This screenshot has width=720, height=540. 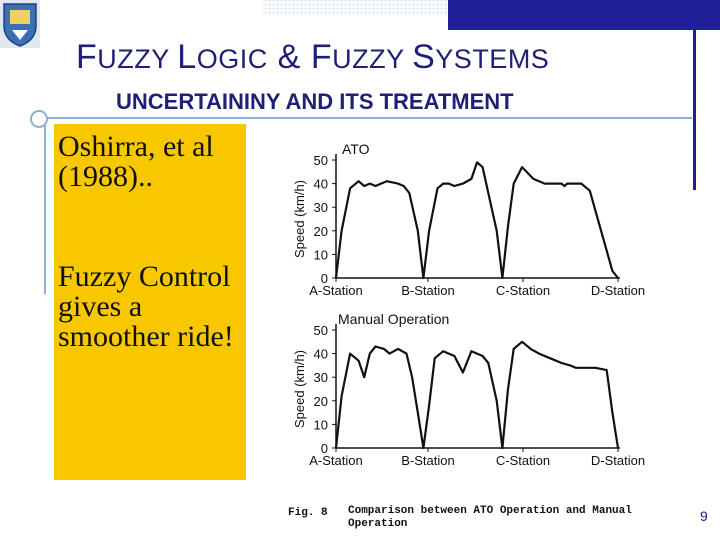 I want to click on figure-caption-text: Operation, so click(x=377, y=524).